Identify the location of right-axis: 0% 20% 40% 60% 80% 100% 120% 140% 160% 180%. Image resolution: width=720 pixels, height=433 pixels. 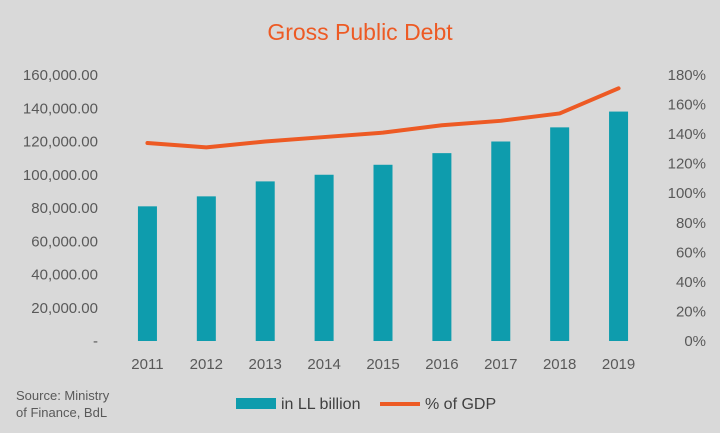
(687, 208).